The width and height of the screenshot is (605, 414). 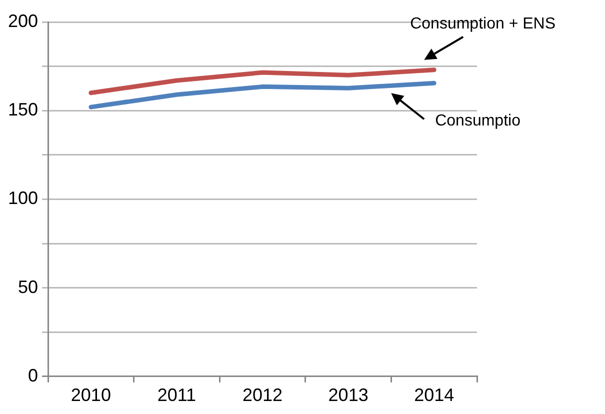 I want to click on x-tick-label: 2012, so click(x=262, y=395).